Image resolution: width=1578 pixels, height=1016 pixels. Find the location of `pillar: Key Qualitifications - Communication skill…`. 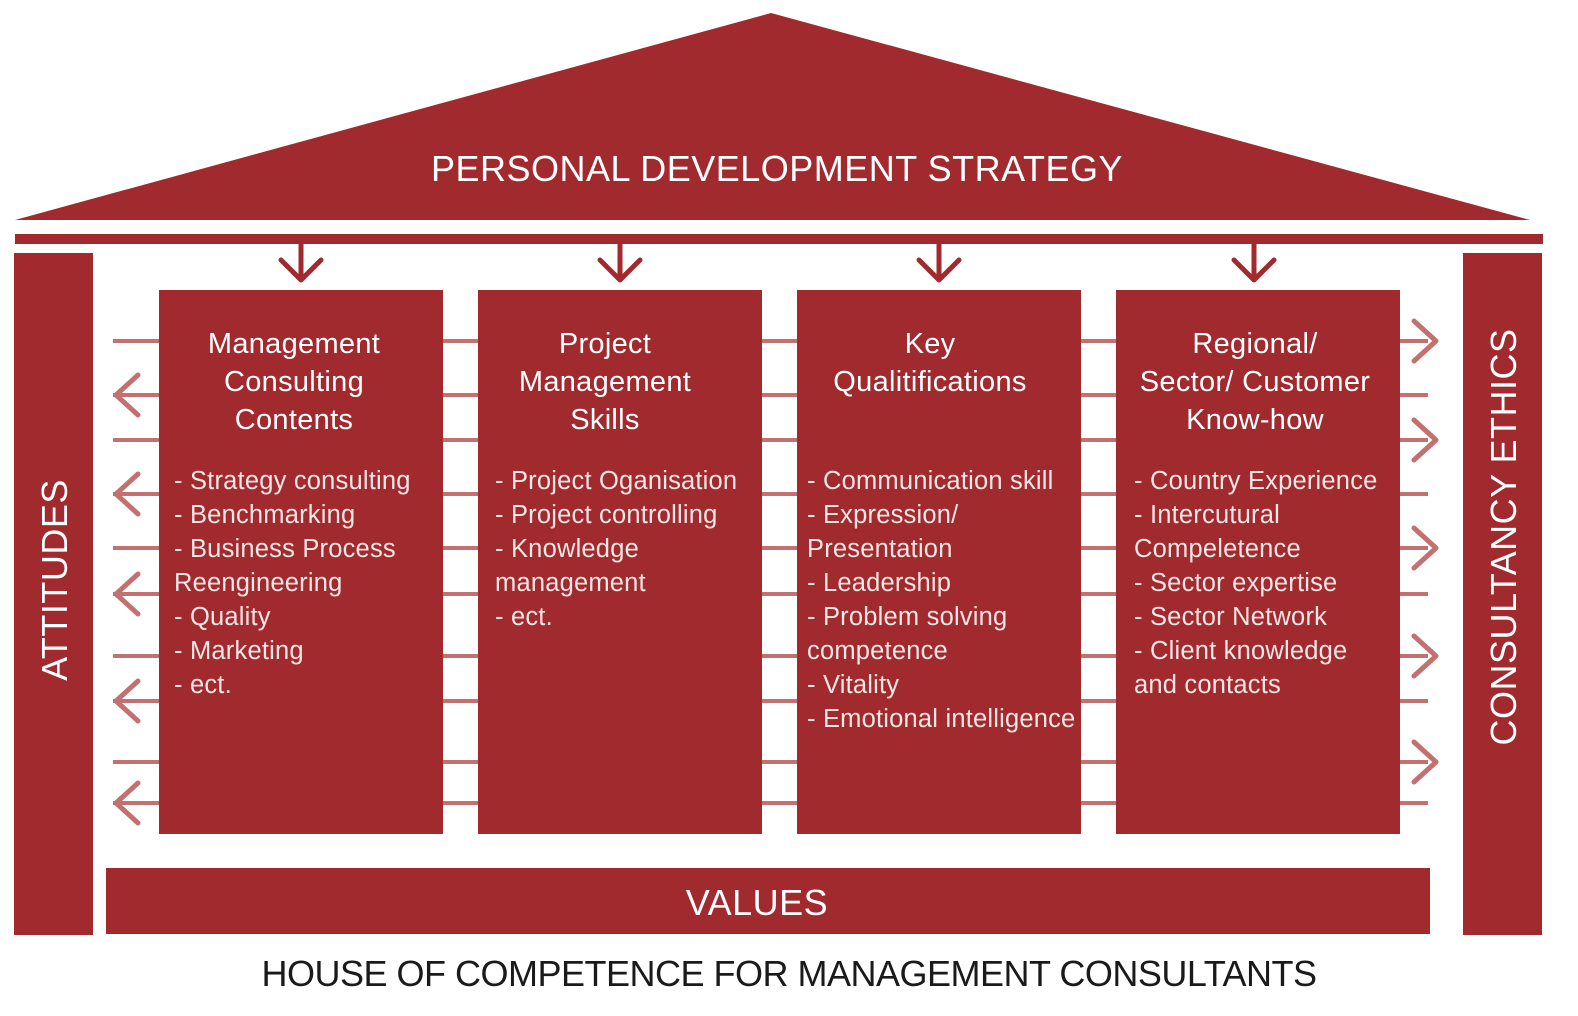

pillar: Key Qualitifications - Communication skill… is located at coordinates (939, 562).